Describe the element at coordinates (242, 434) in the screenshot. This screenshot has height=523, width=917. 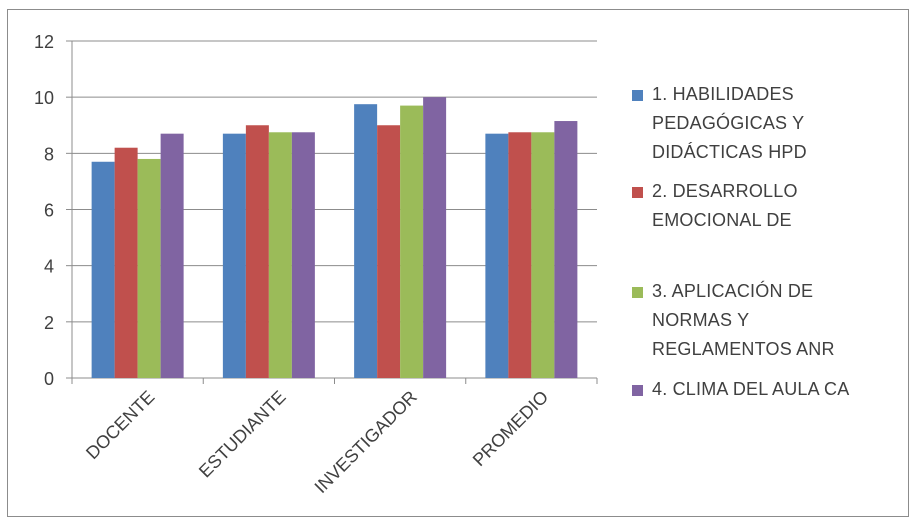
I see `x-tick-label: ESTUDIANTE` at that location.